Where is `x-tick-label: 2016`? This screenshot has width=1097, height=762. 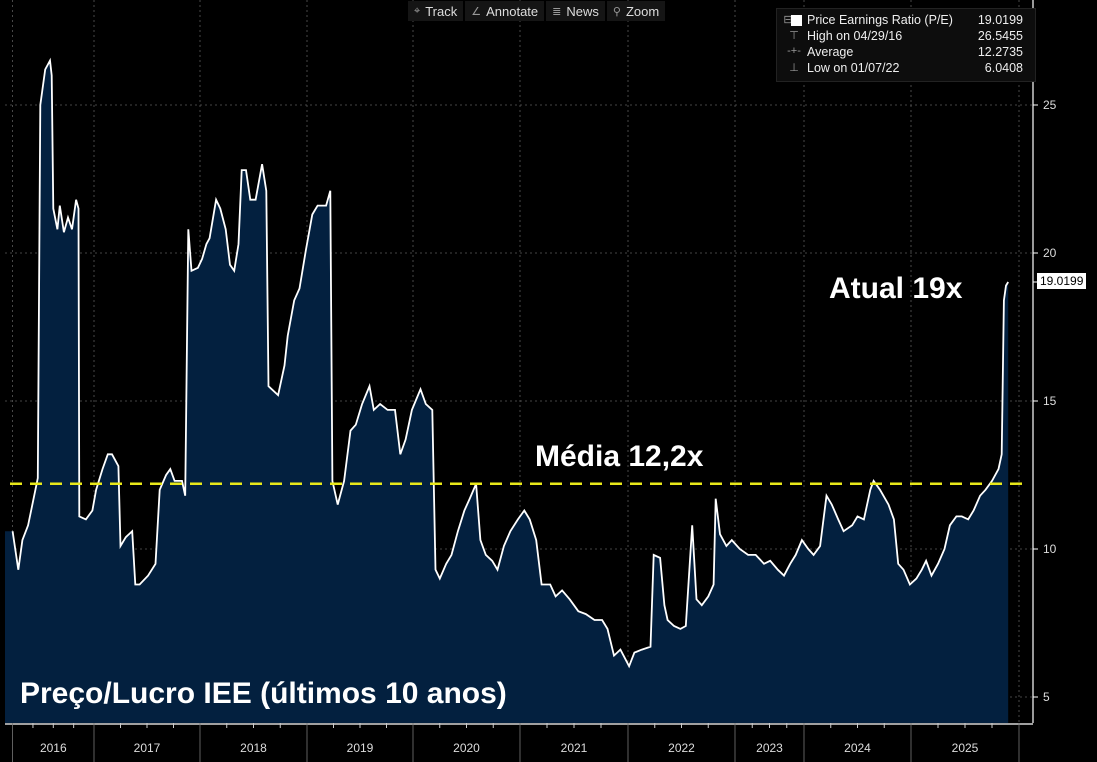
x-tick-label: 2016 is located at coordinates (53, 748).